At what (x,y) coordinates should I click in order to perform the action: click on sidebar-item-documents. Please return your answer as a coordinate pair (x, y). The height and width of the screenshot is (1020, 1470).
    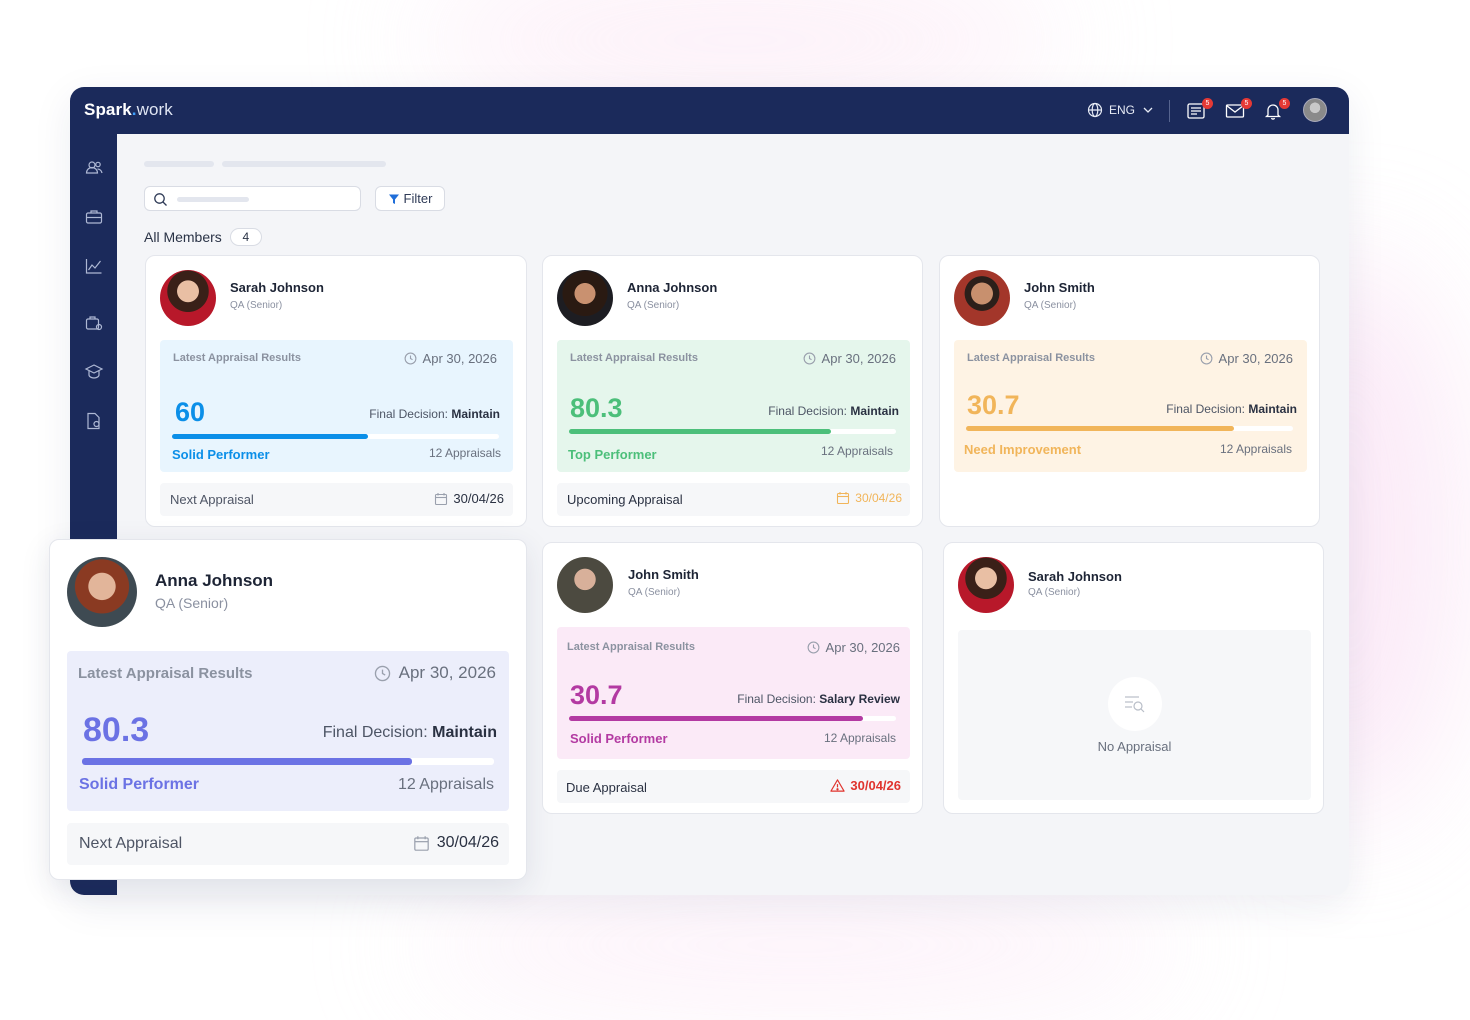
    Looking at the image, I should click on (94, 421).